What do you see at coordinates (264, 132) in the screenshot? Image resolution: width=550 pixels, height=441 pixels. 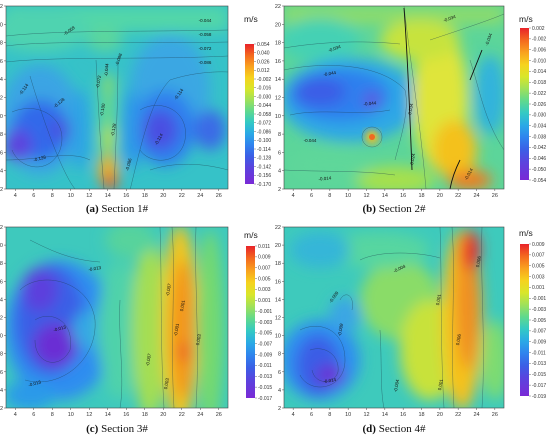 I see `colorbar-tick-label: -0.086` at bounding box center [264, 132].